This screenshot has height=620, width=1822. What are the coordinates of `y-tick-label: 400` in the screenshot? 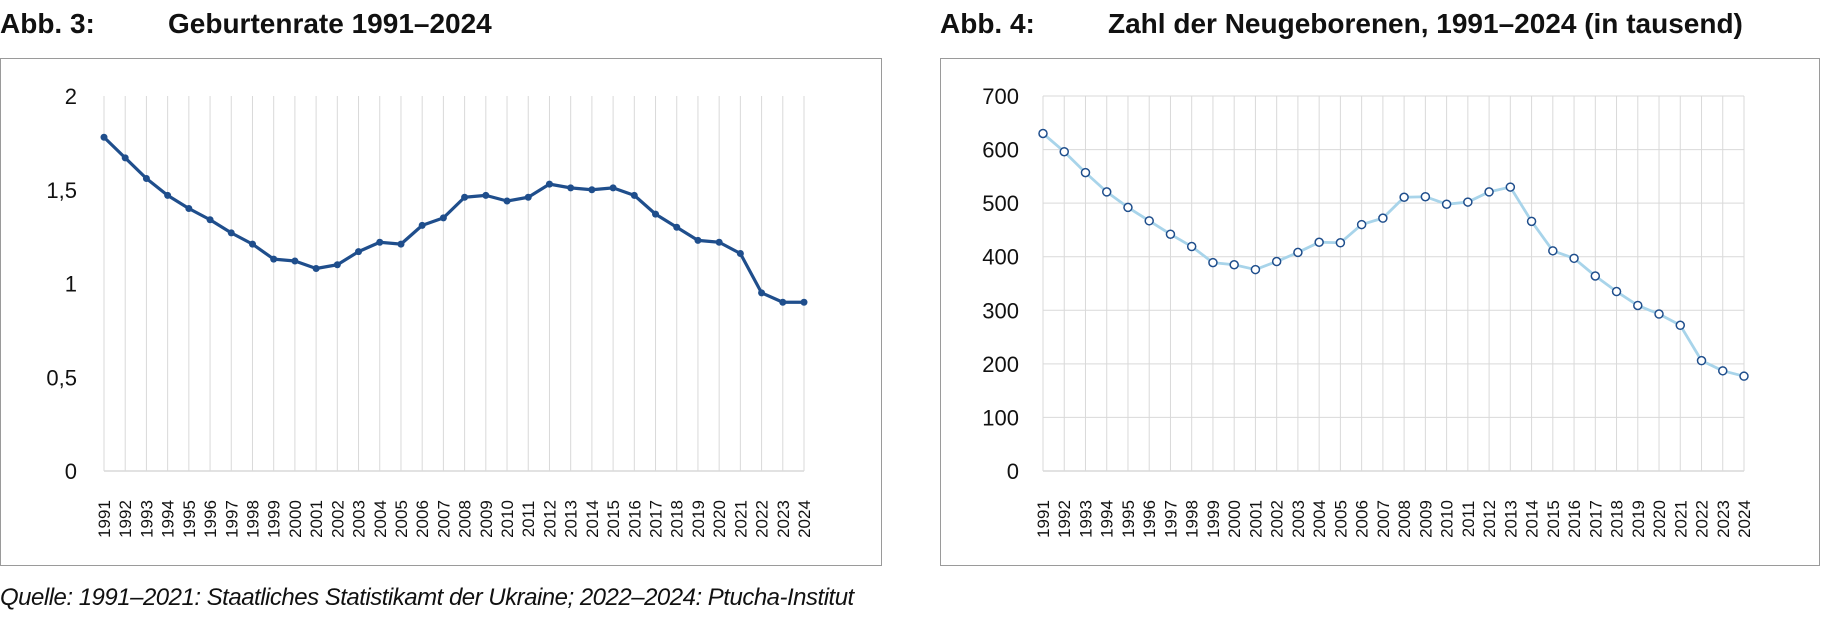 It's located at (1000, 257).